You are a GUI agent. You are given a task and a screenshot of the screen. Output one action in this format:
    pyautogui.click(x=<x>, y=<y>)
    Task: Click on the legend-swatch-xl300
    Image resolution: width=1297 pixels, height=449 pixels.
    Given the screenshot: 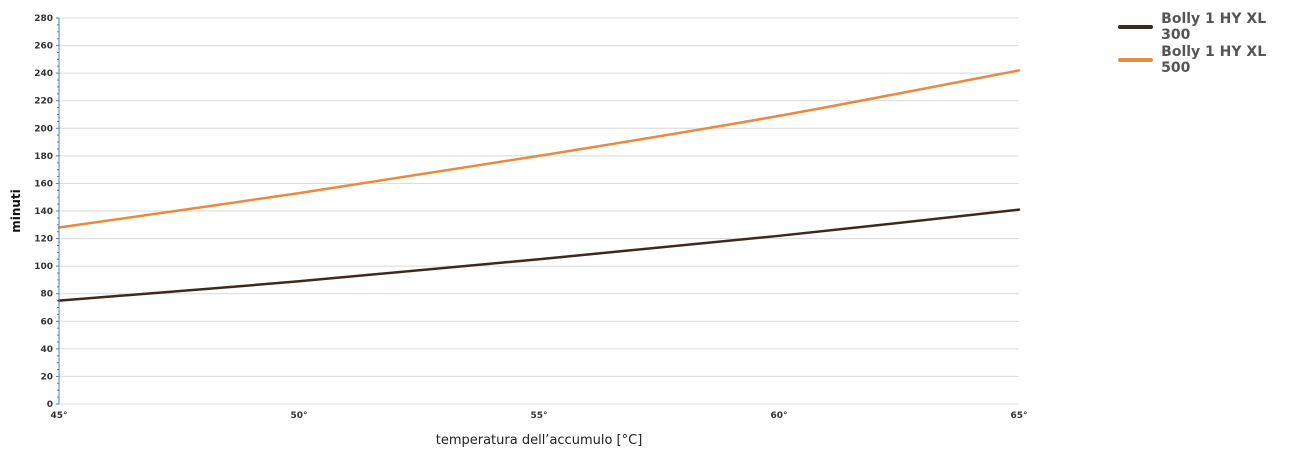 What is the action you would take?
    pyautogui.click(x=1136, y=27)
    